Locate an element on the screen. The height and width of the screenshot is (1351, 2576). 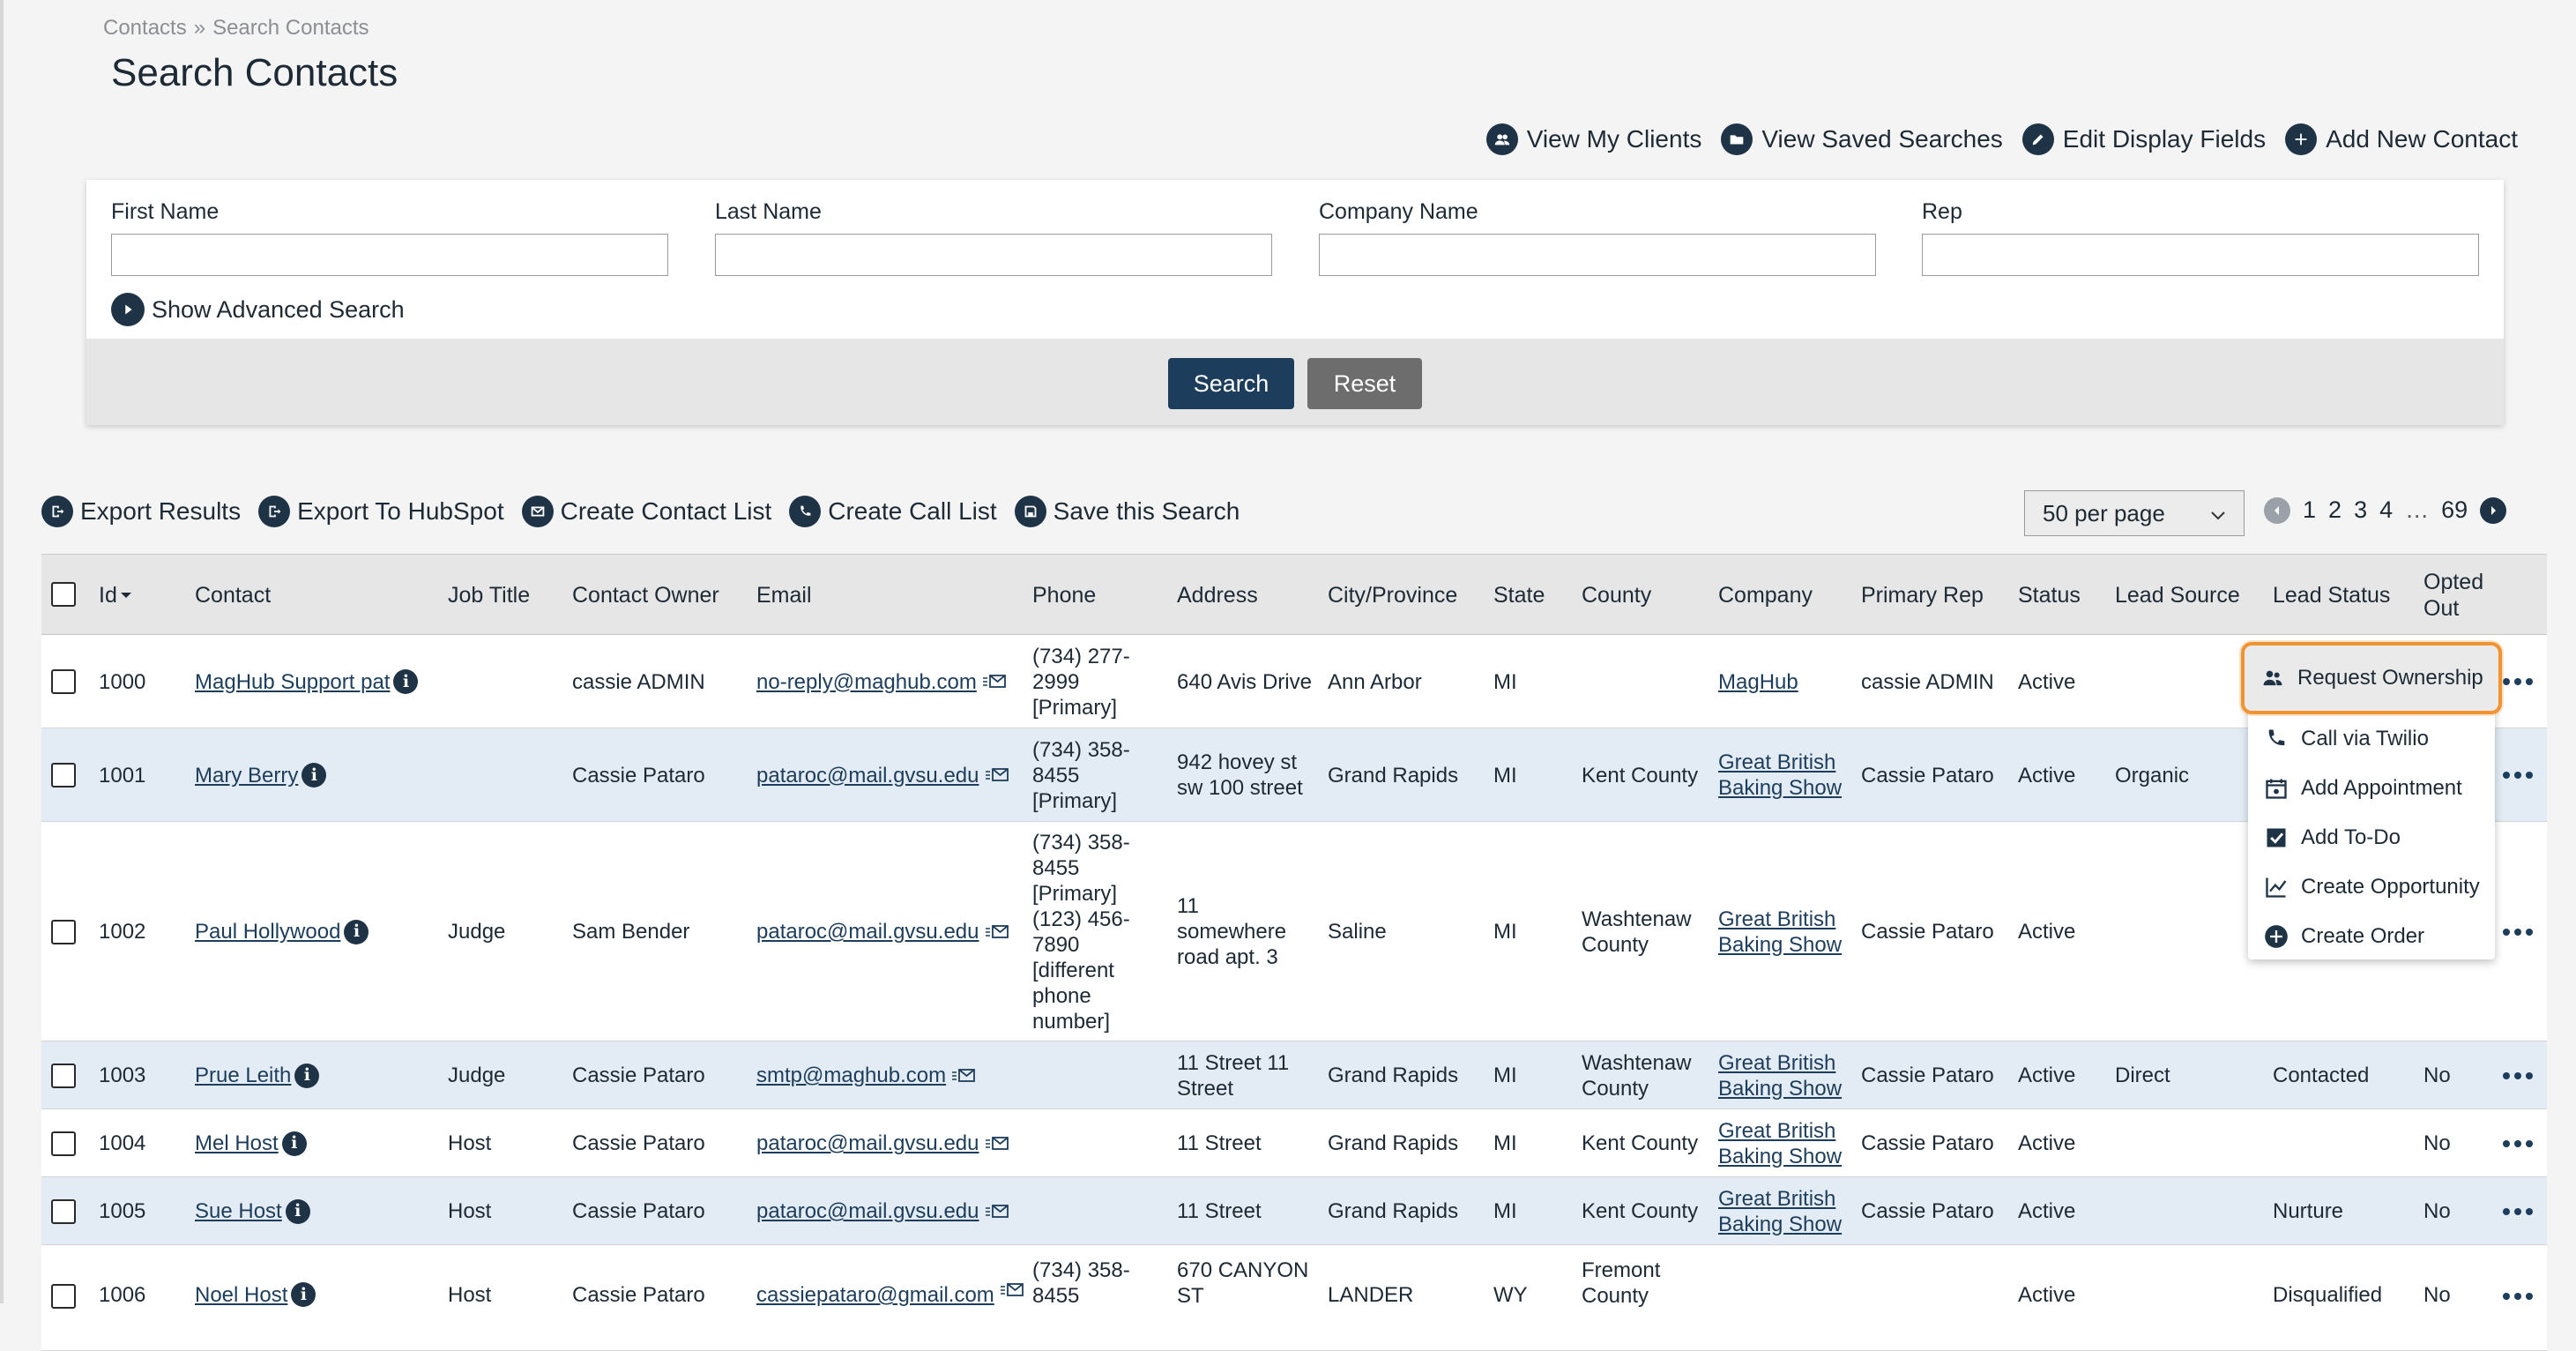
left-edge is located at coordinates (2, 652).